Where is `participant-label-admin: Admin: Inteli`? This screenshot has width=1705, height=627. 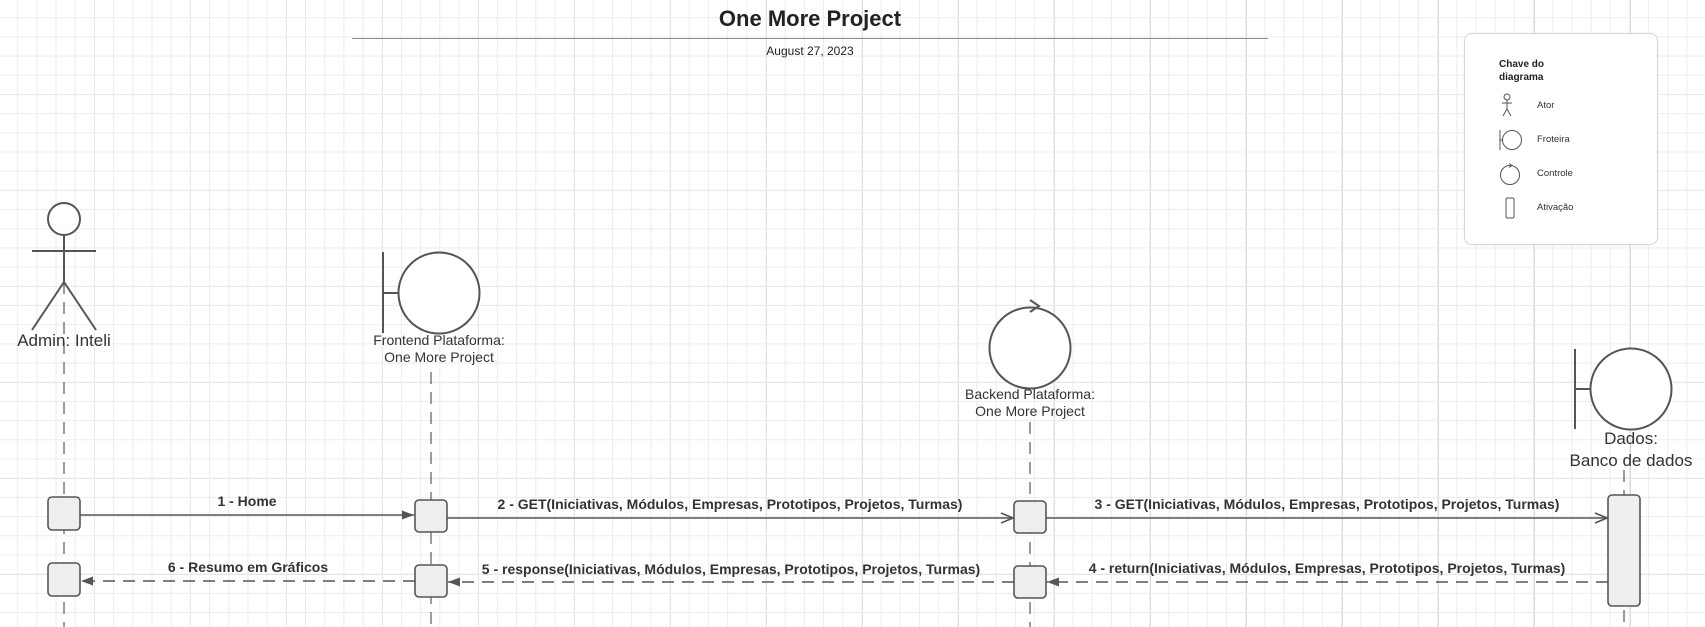 participant-label-admin: Admin: Inteli is located at coordinates (64, 340).